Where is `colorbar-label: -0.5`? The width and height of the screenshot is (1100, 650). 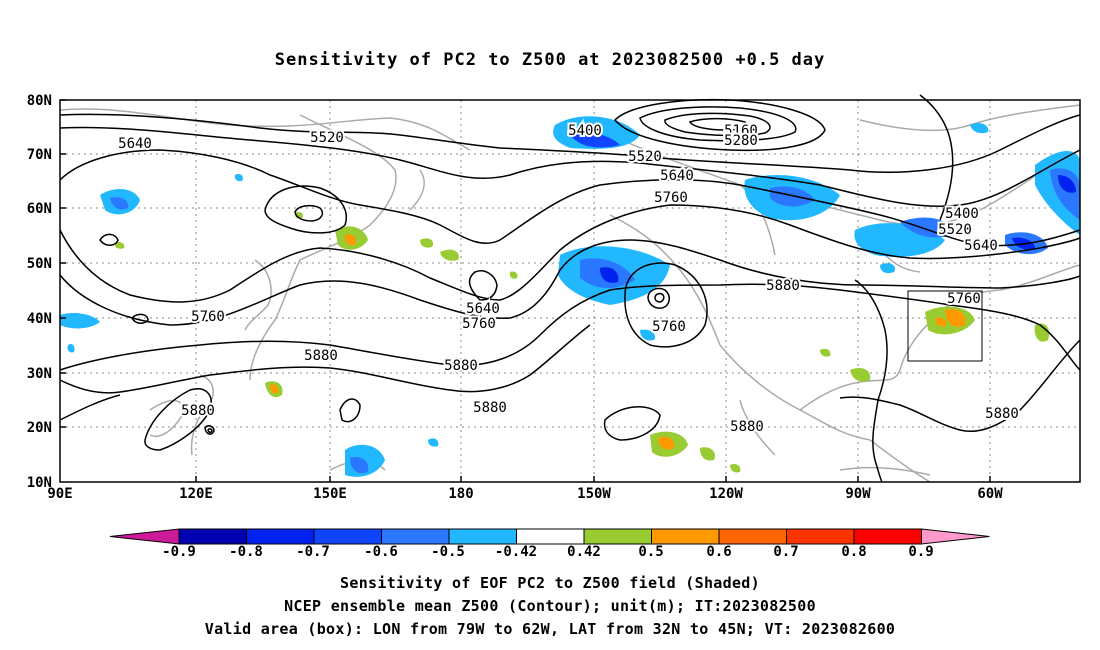 colorbar-label: -0.5 is located at coordinates (448, 552).